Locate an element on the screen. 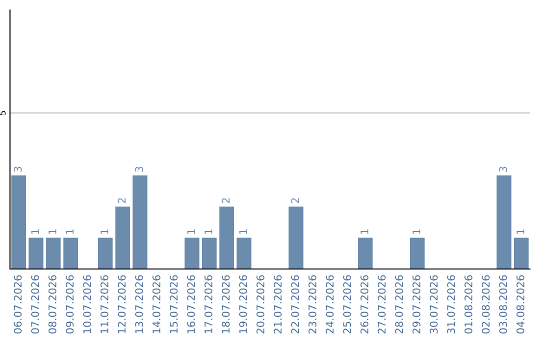  x-tick-label: 25.07.2026 is located at coordinates (347, 304).